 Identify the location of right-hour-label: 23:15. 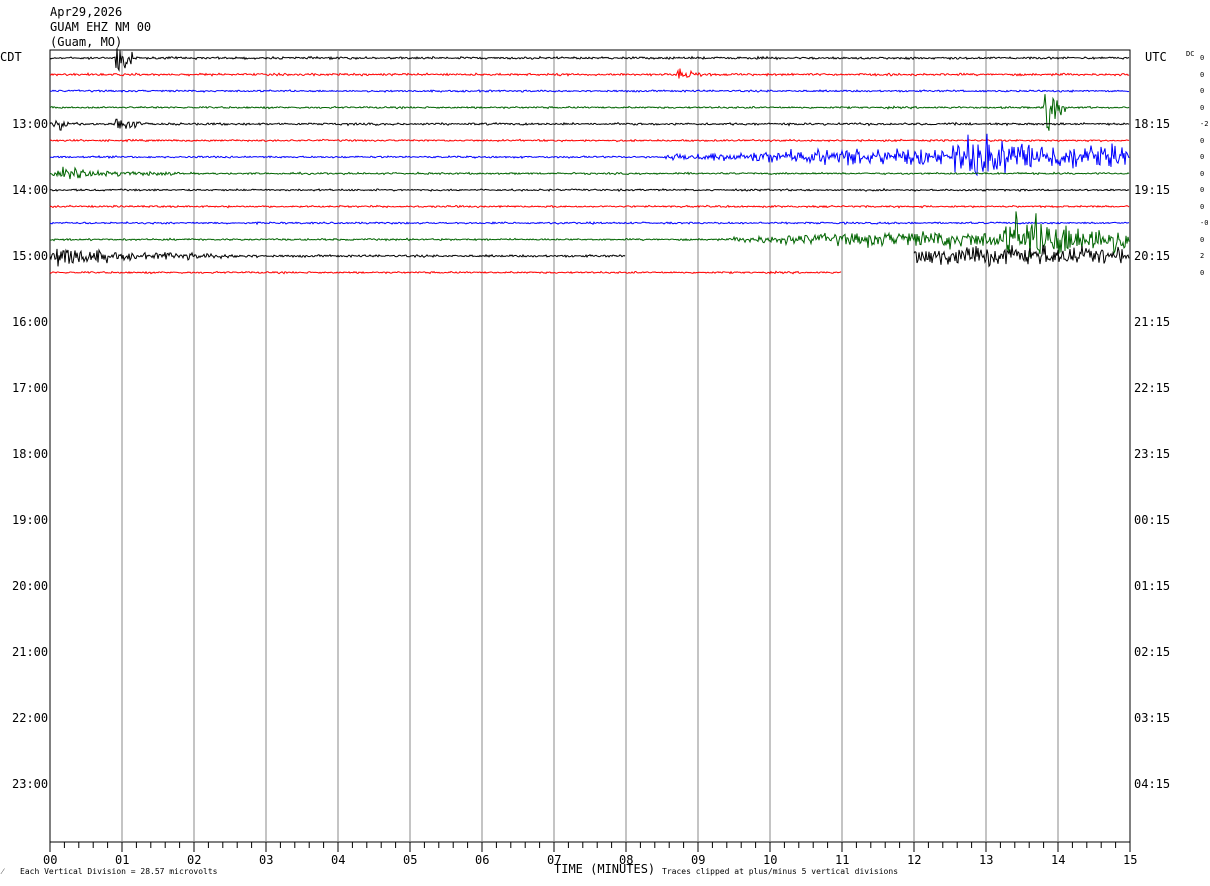
(1152, 454).